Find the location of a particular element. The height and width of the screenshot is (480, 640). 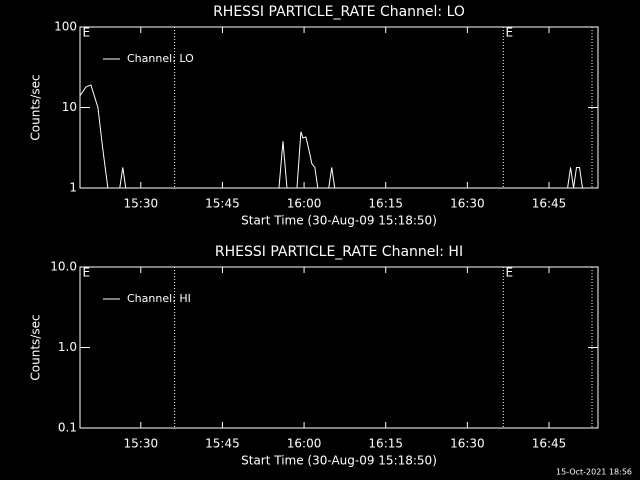

y-tick-label: 100 is located at coordinates (65, 27).